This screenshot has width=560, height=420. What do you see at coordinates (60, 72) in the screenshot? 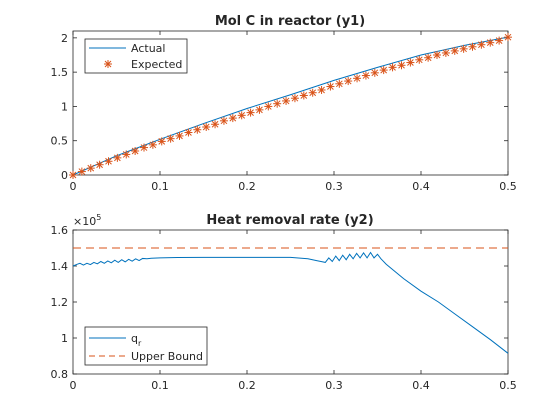
I see `y-tick-label: 1.5` at bounding box center [60, 72].